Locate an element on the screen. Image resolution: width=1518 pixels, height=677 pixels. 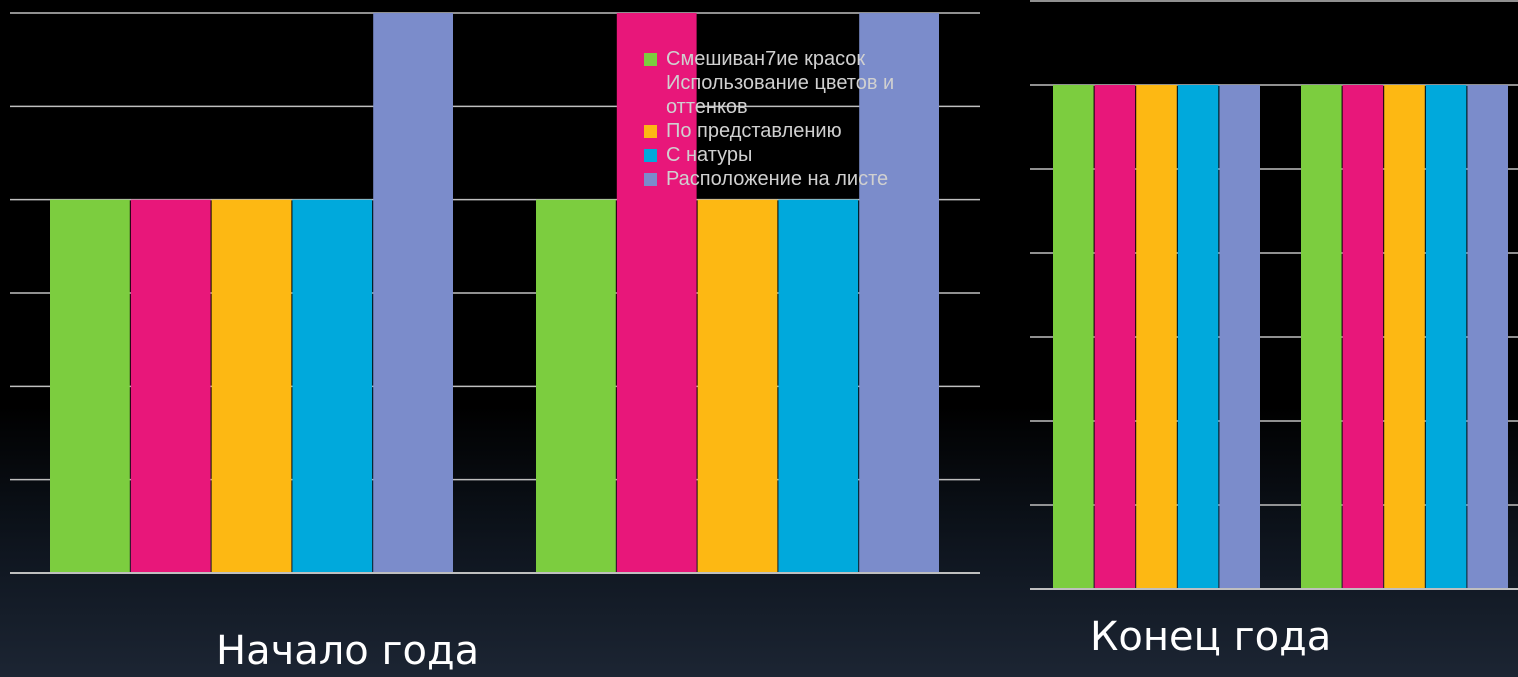
legend-label: Использование цветов и оттенков is located at coordinates (780, 95).